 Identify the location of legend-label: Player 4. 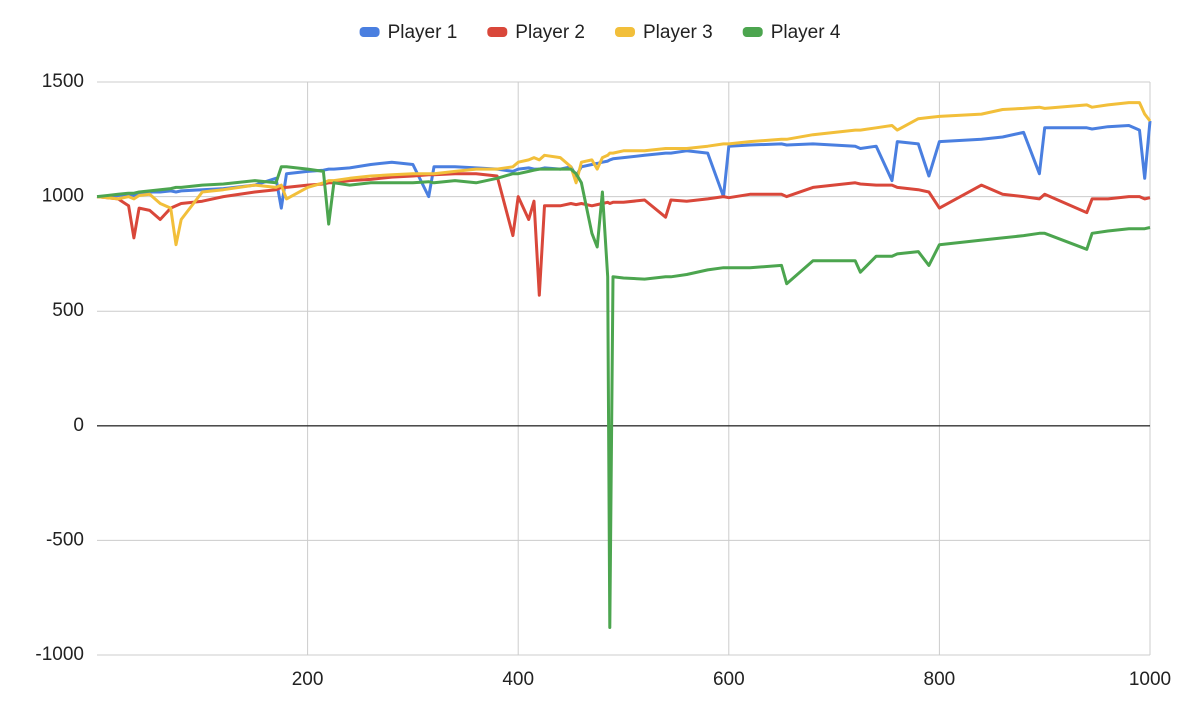
(806, 32).